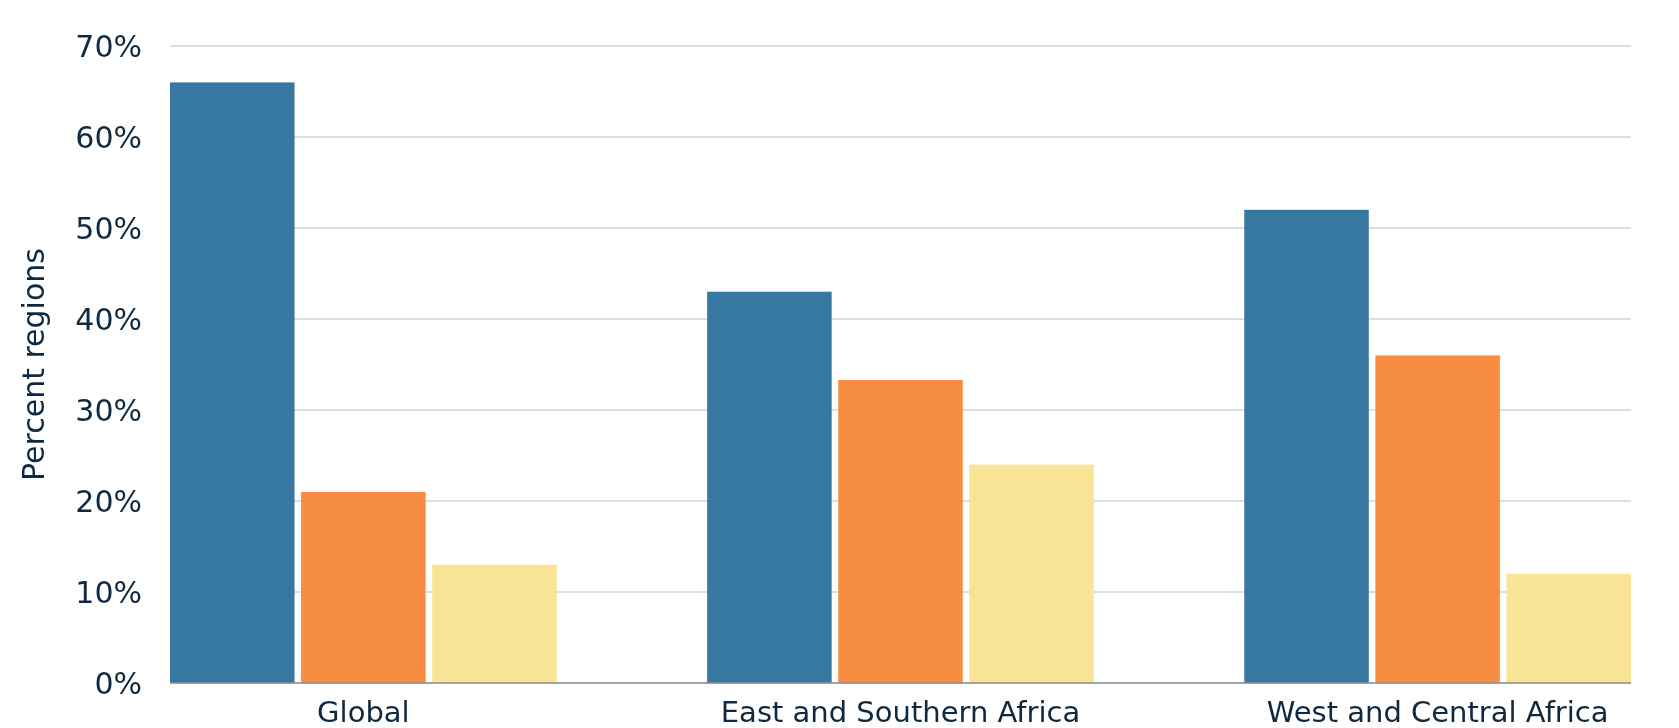 This screenshot has height=728, width=1679. What do you see at coordinates (1437, 711) in the screenshot?
I see `x-tick-label: West and Central Africa` at bounding box center [1437, 711].